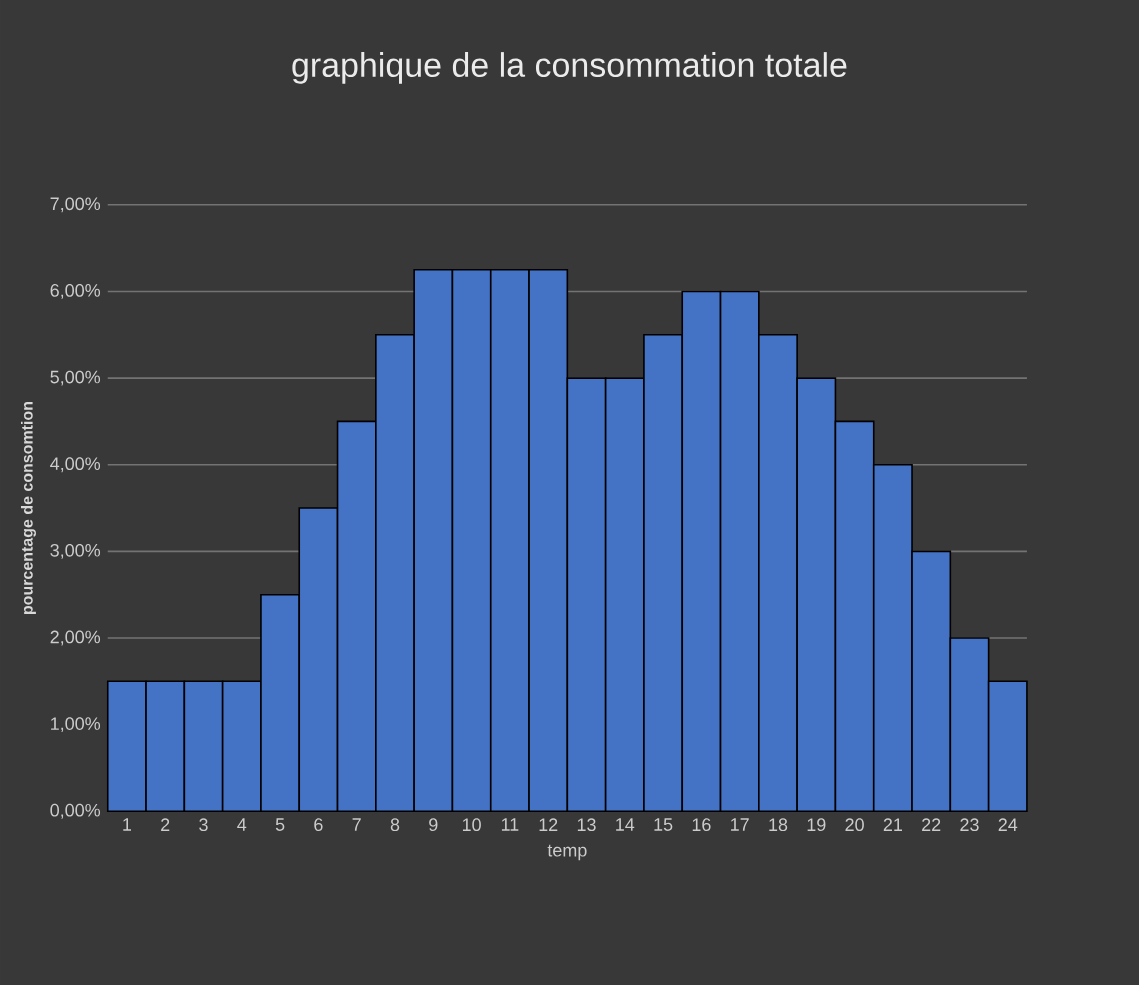 This screenshot has width=1139, height=985. What do you see at coordinates (75, 378) in the screenshot?
I see `y-tick-label: 5,00%` at bounding box center [75, 378].